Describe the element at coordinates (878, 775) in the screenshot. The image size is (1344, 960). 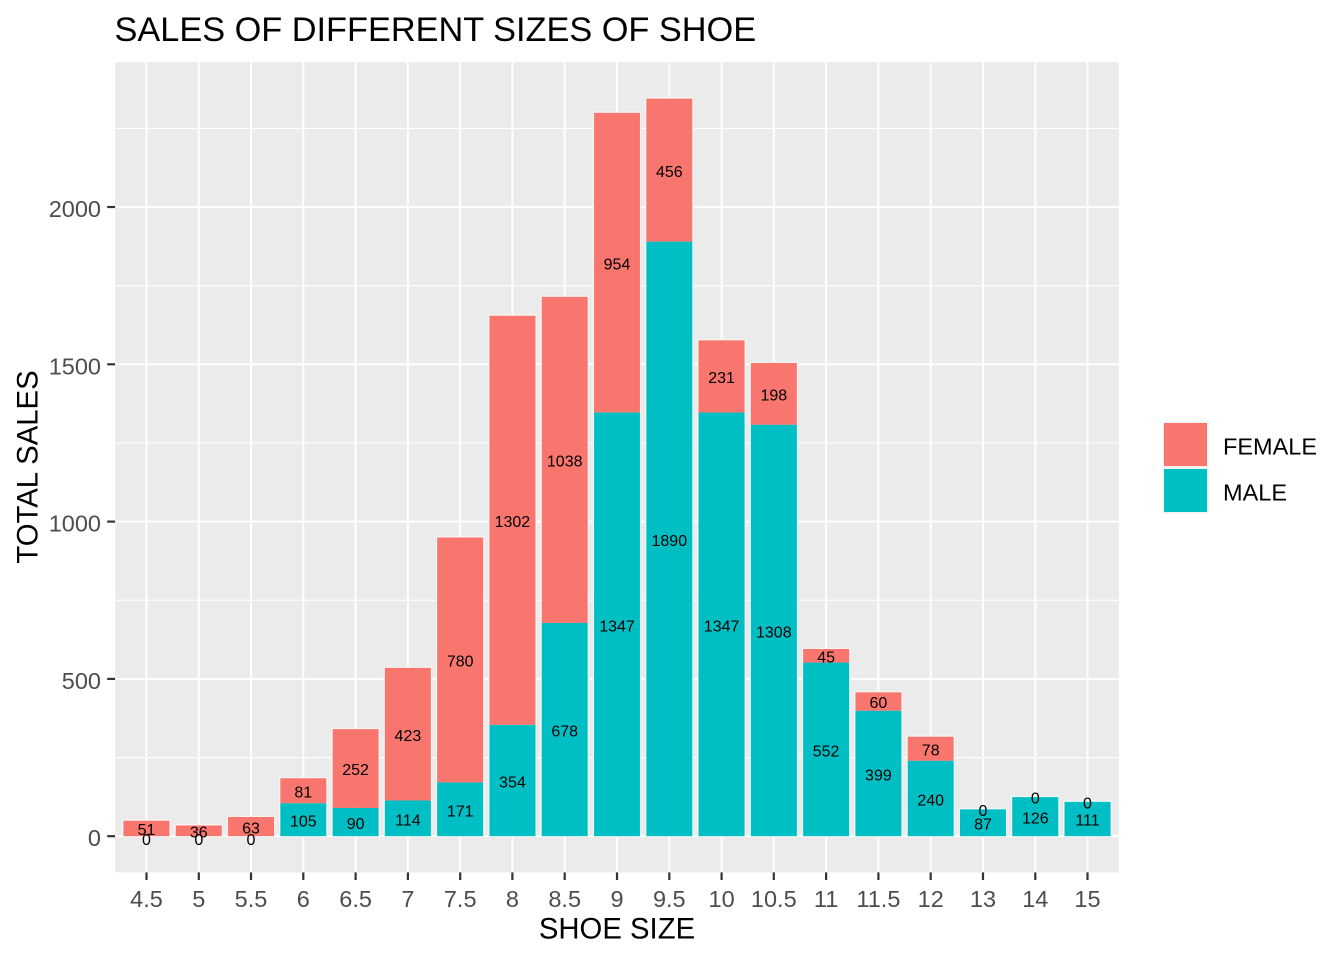
I see `svg-text: 399` at that location.